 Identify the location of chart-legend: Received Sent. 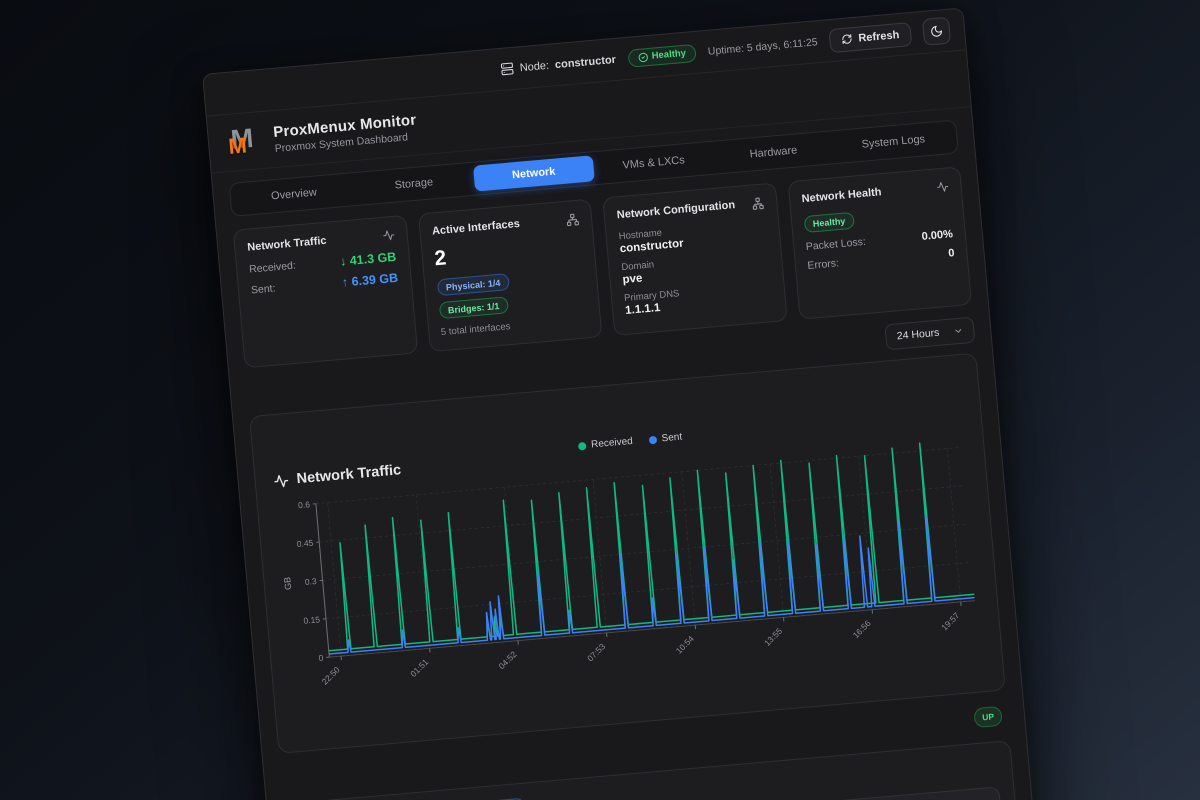
(630, 442).